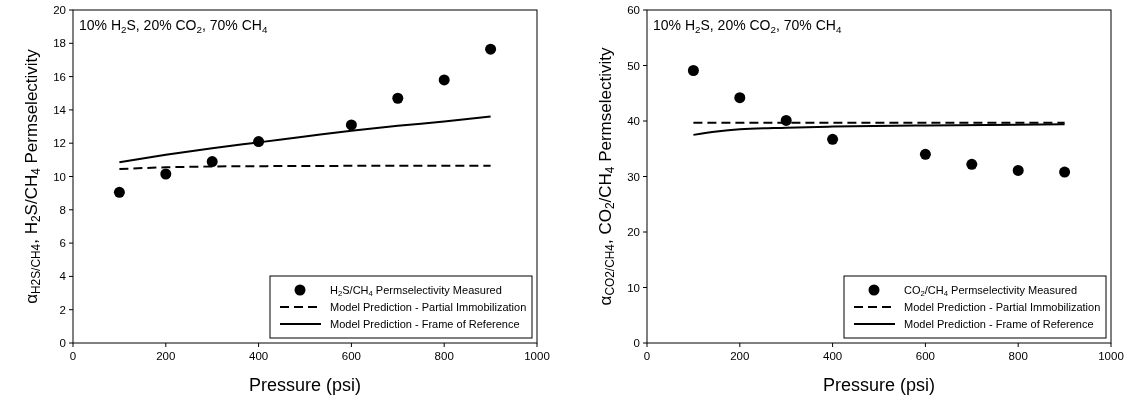  Describe the element at coordinates (305, 139) in the screenshot. I see `line-series` at that location.